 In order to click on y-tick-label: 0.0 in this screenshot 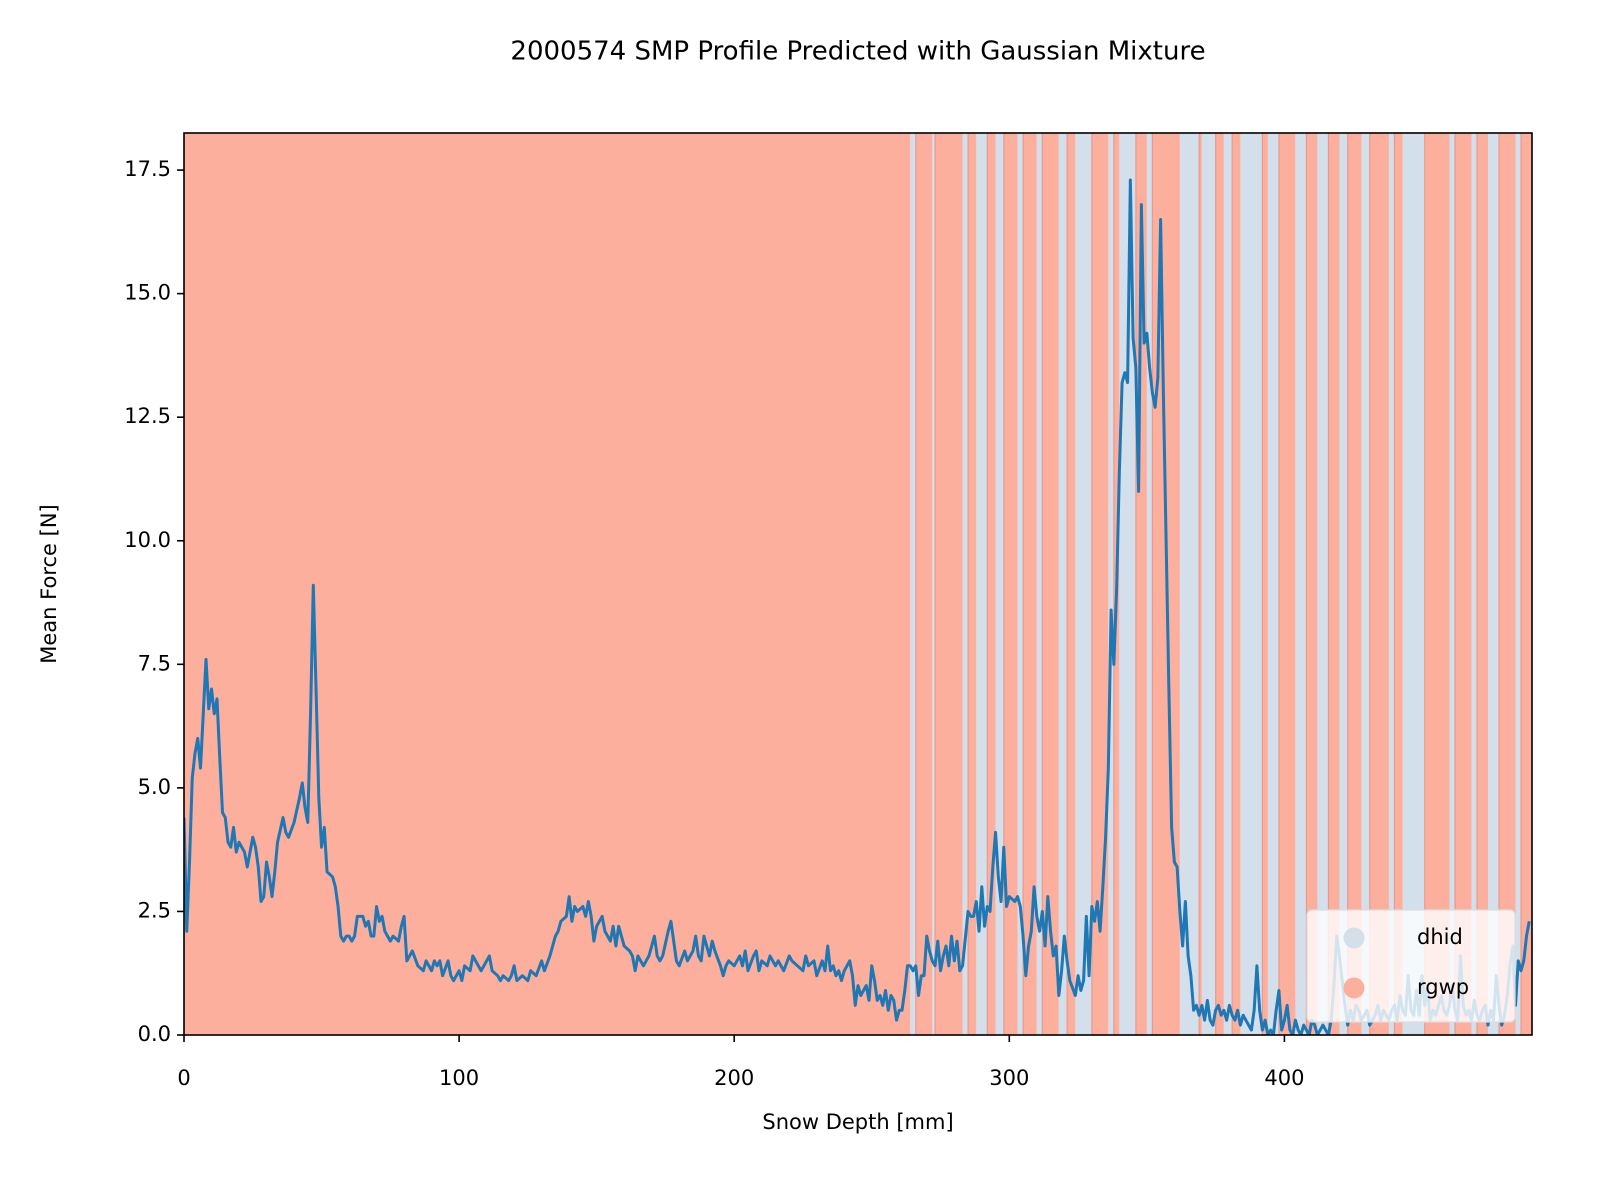, I will do `click(154, 1034)`.